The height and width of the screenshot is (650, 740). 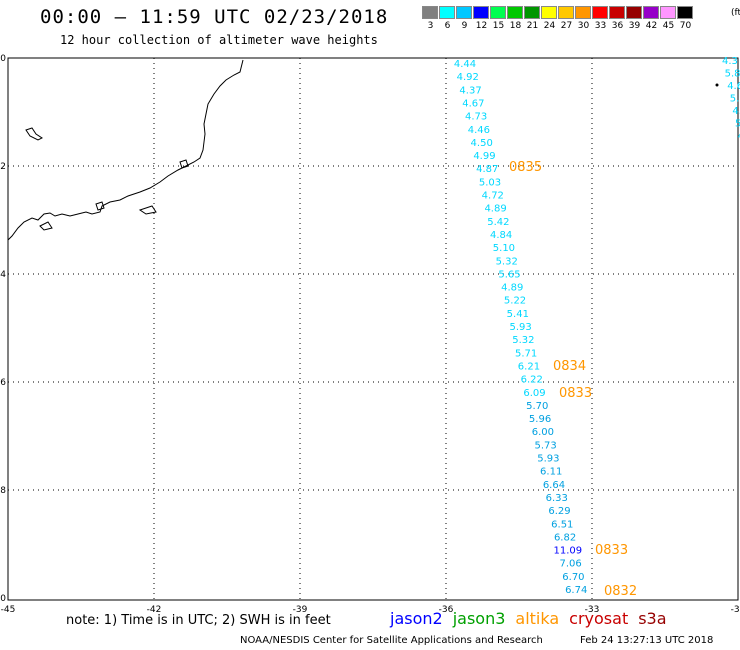 What do you see at coordinates (685, 26) in the screenshot?
I see `color-scale-label: 70` at bounding box center [685, 26].